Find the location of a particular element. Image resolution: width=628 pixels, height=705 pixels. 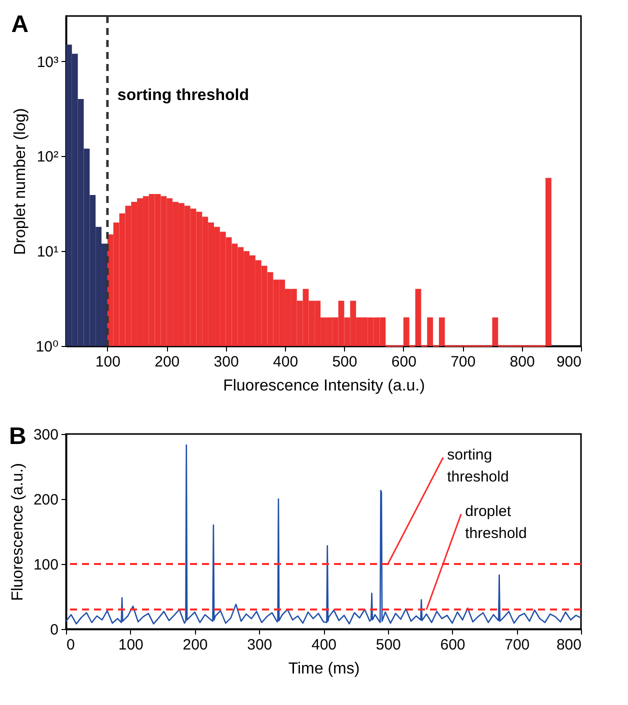

y-tick-label: 10⁰ is located at coordinates (47, 347).